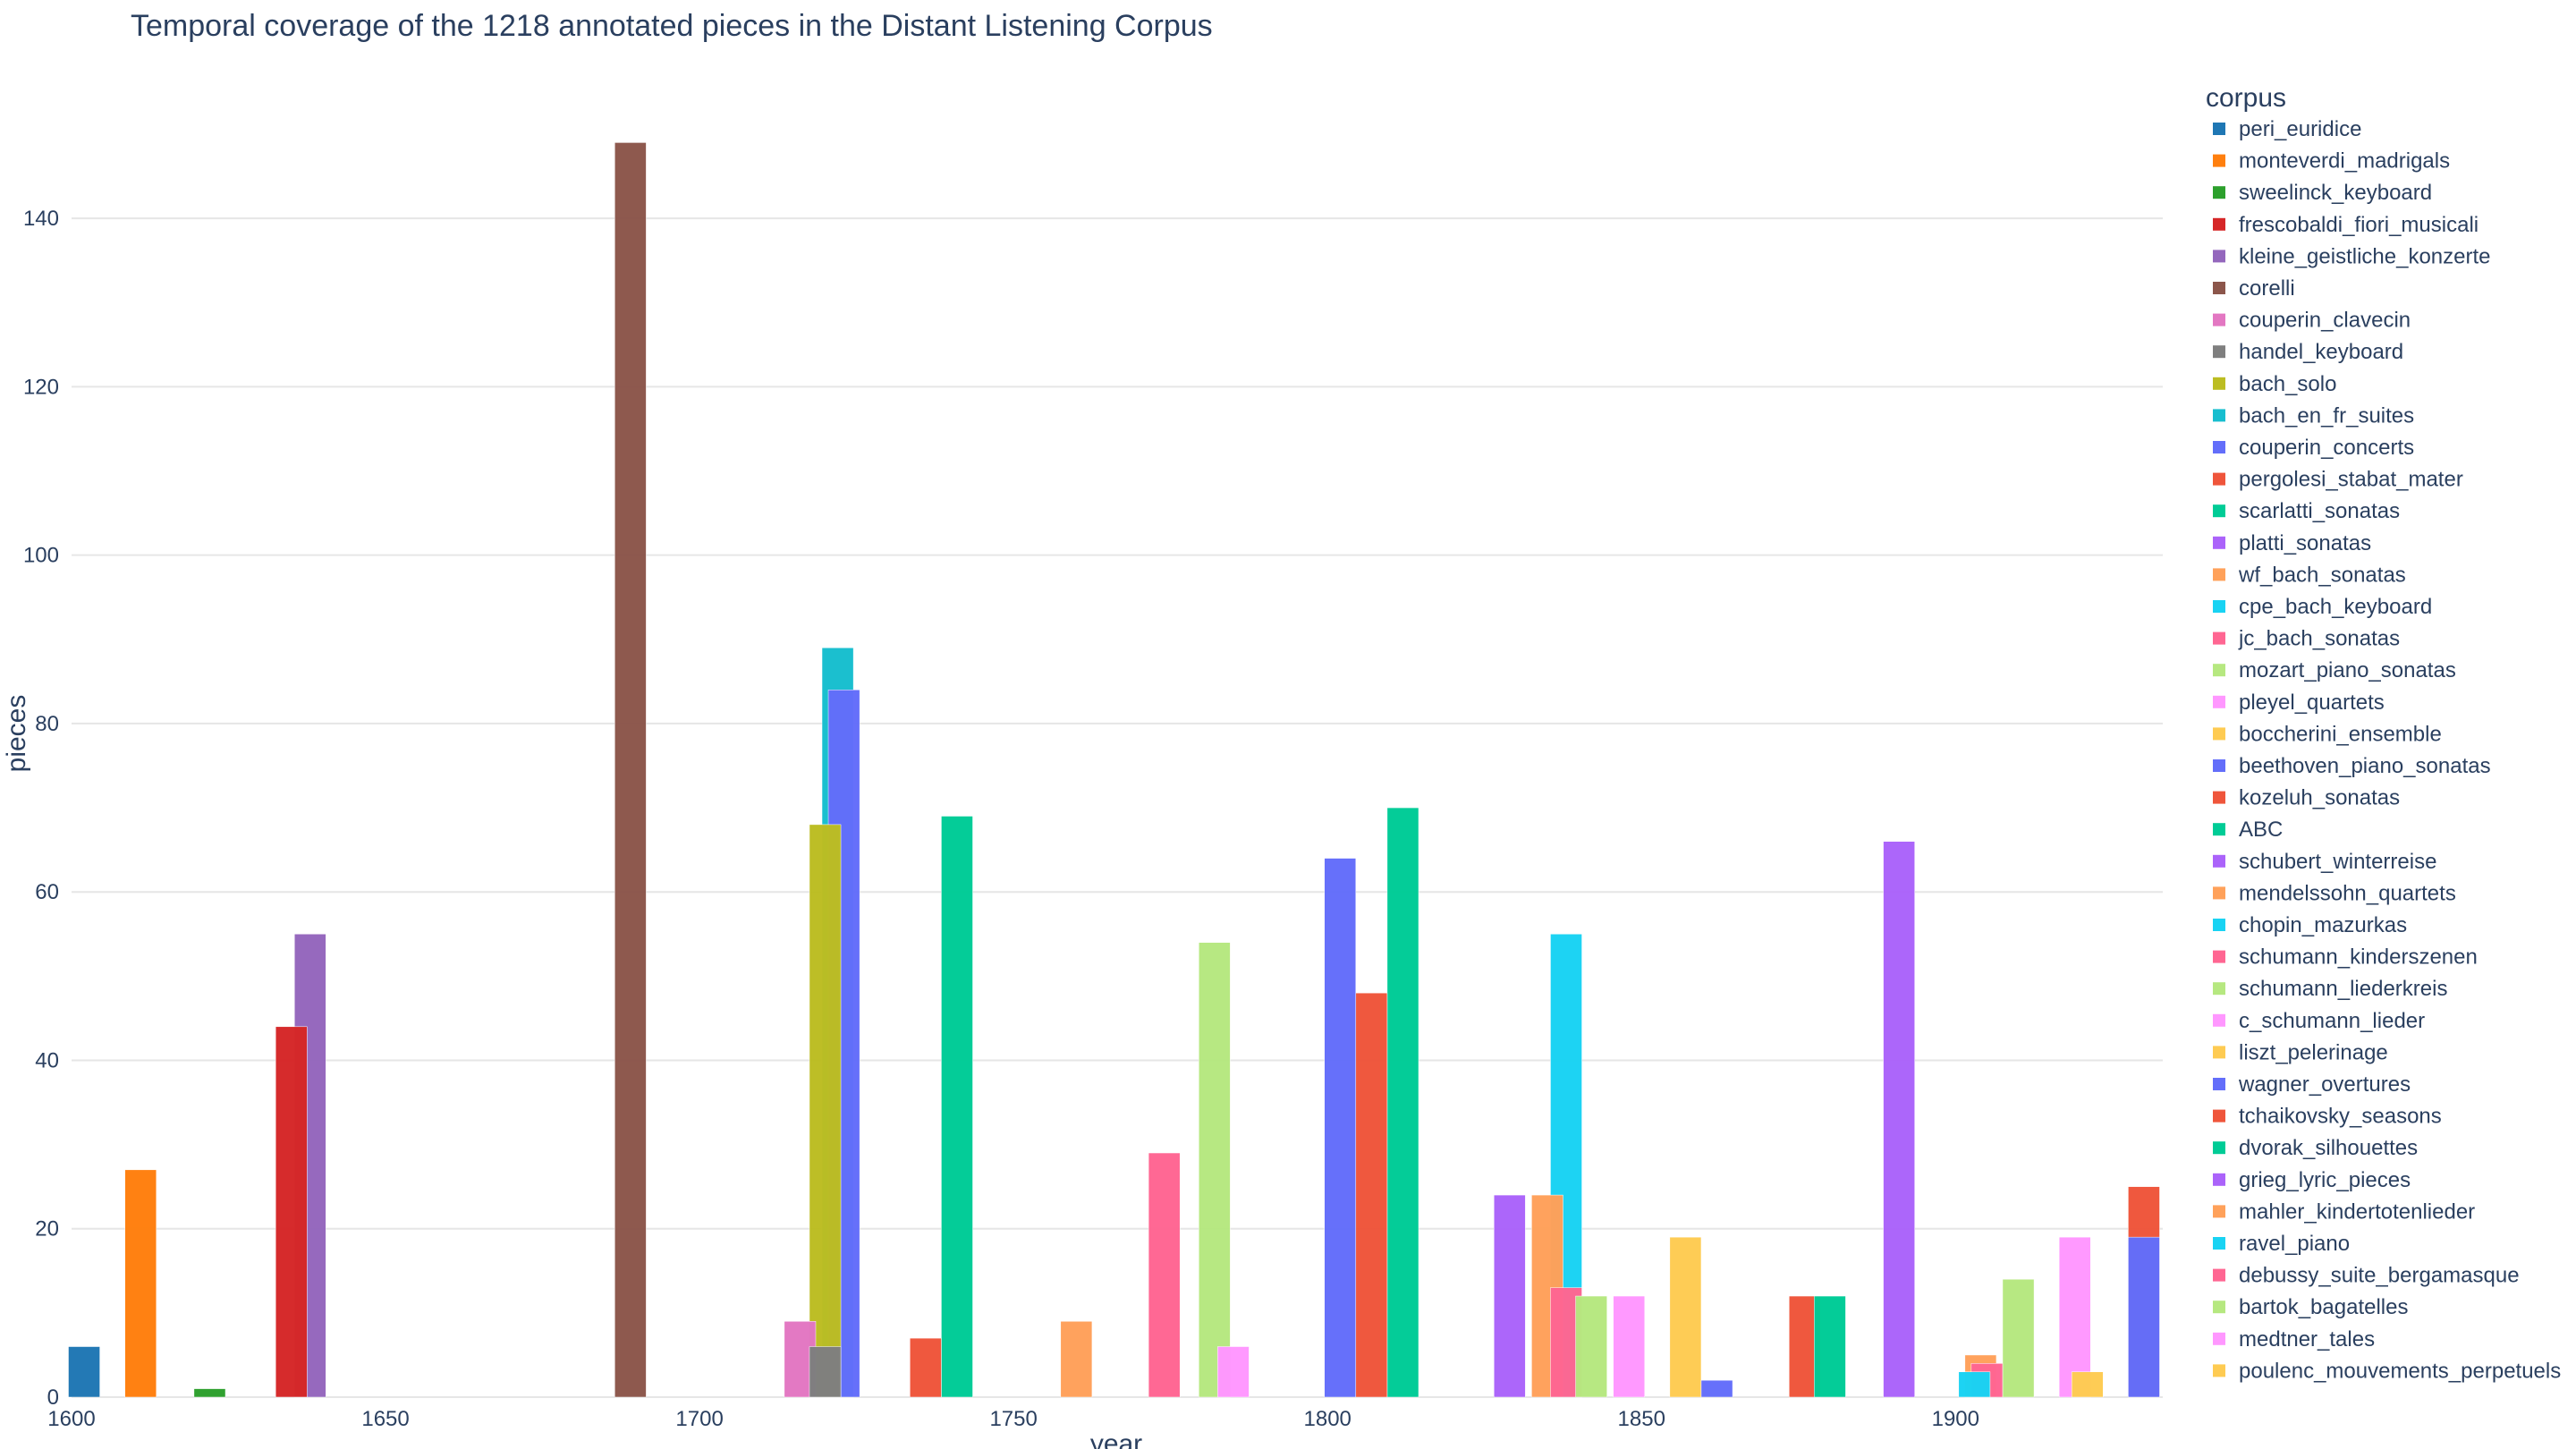 The image size is (2576, 1449). Describe the element at coordinates (630, 770) in the screenshot. I see `bar-corelli` at that location.